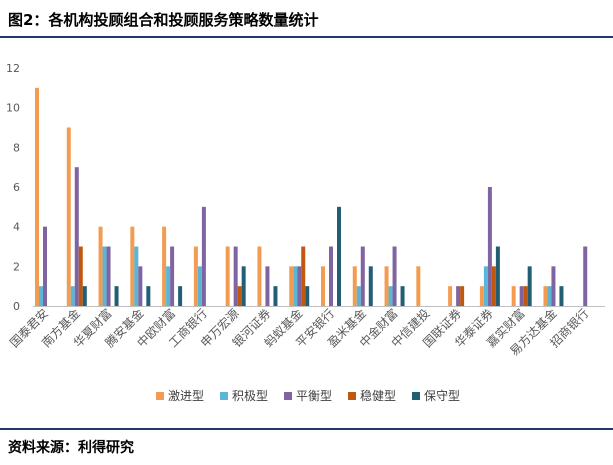  Describe the element at coordinates (306, 429) in the screenshot. I see `footer-divider` at that location.